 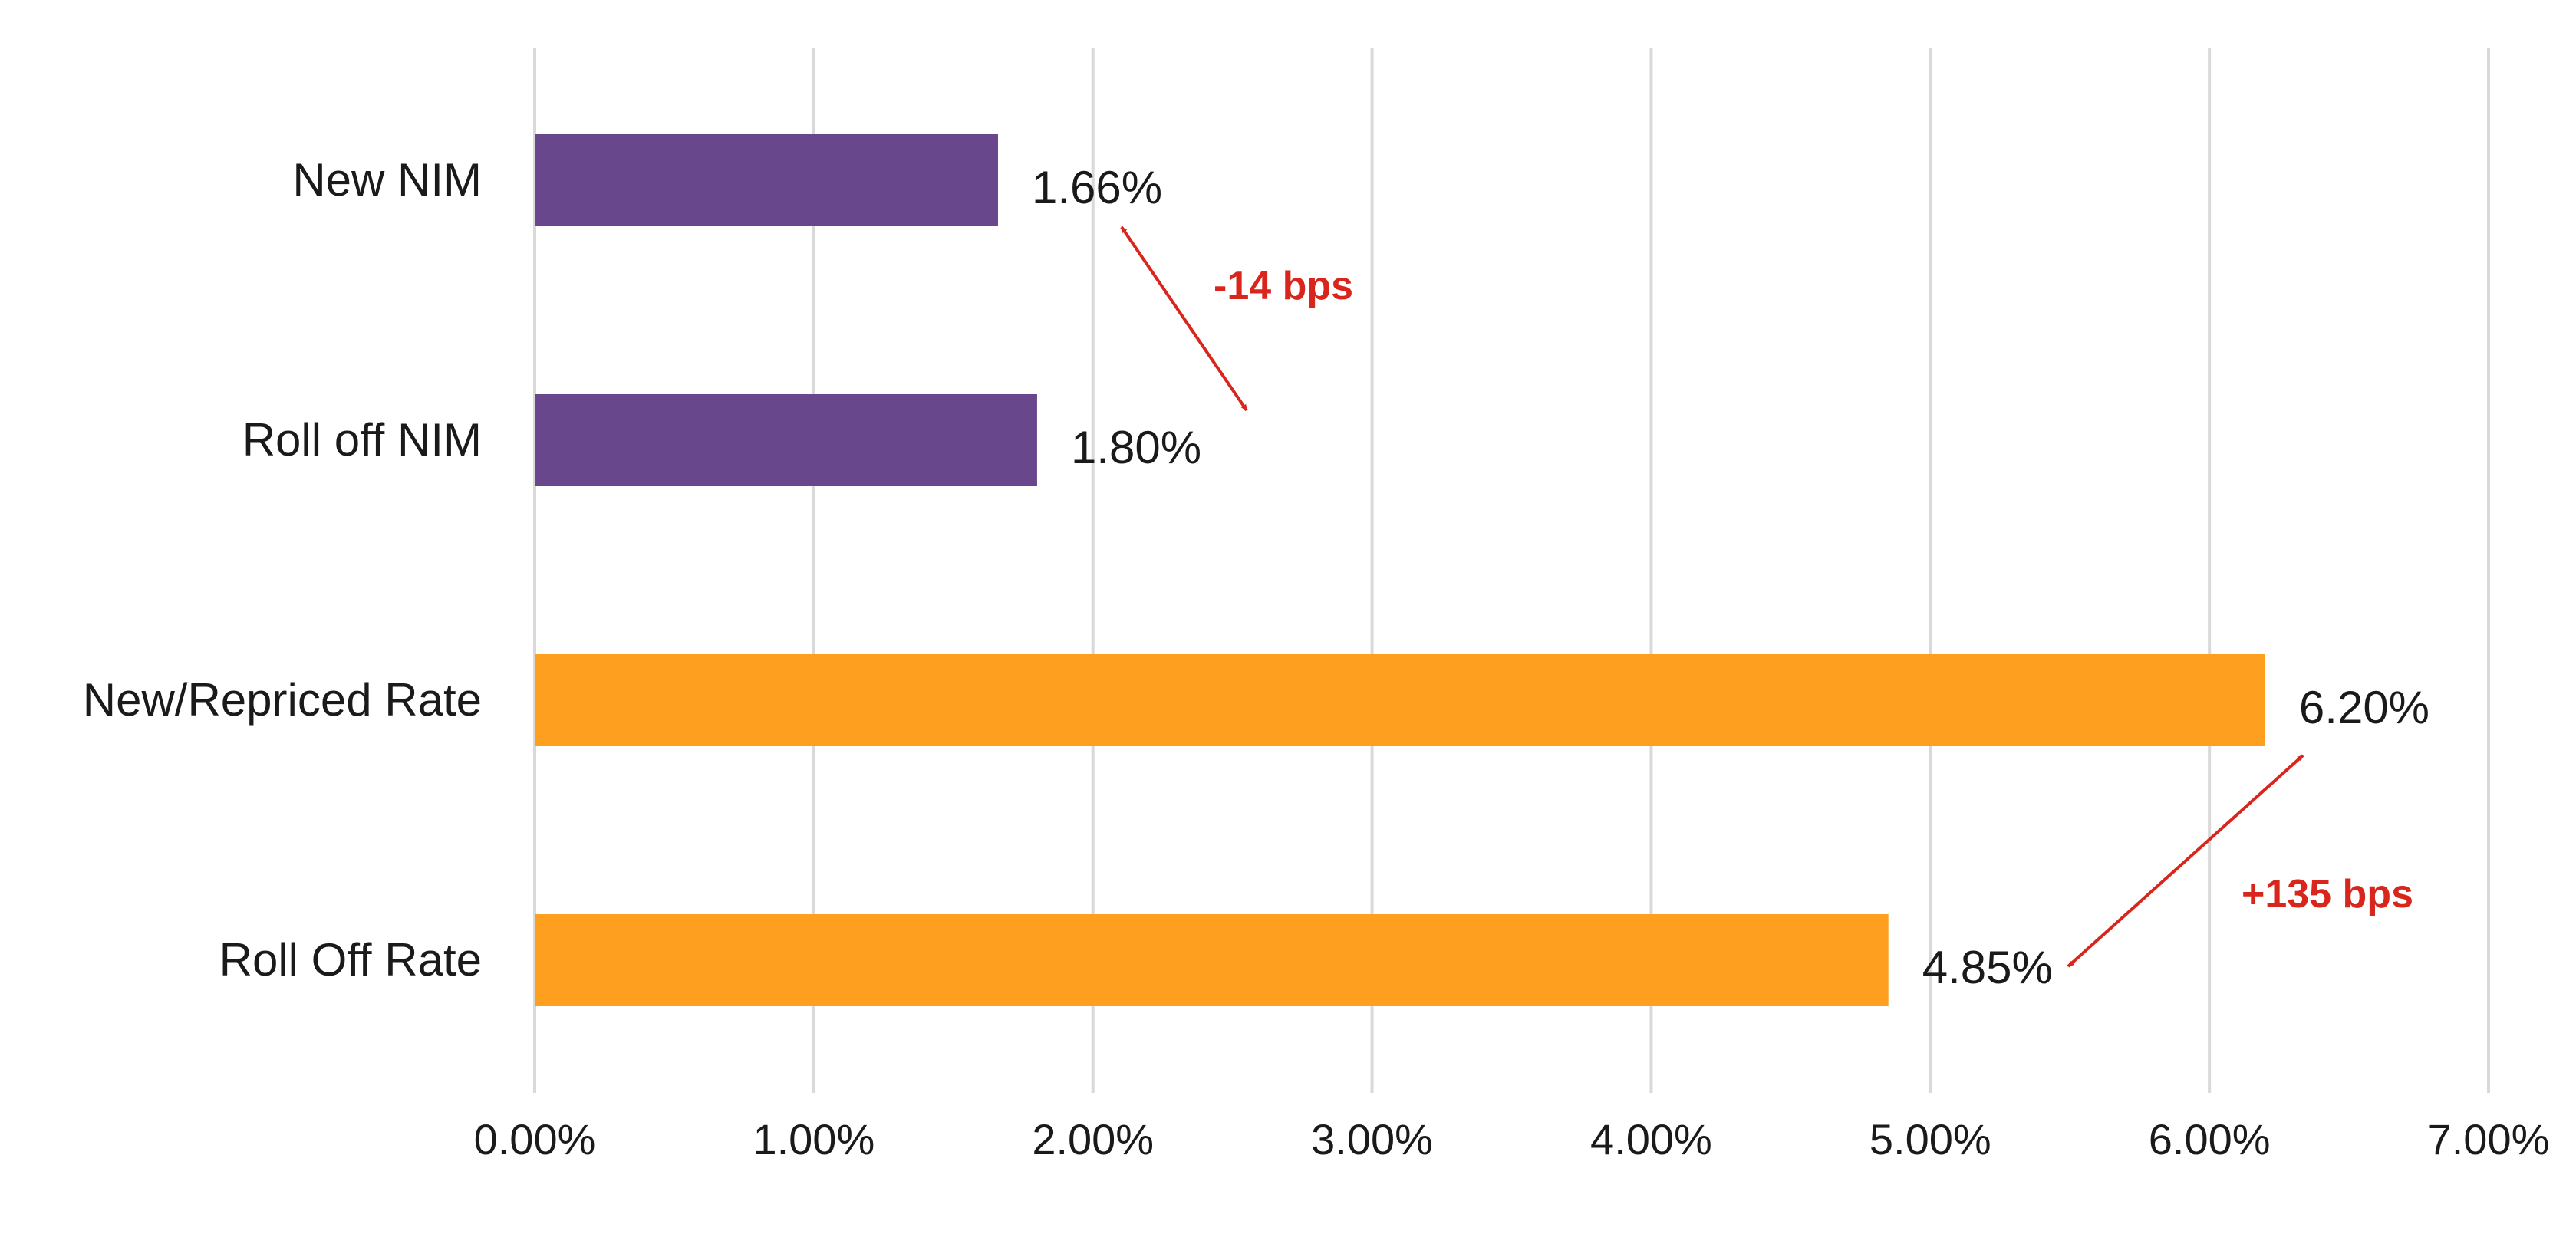 What do you see at coordinates (1093, 1139) in the screenshot?
I see `x-tick-label-2: 2.00%` at bounding box center [1093, 1139].